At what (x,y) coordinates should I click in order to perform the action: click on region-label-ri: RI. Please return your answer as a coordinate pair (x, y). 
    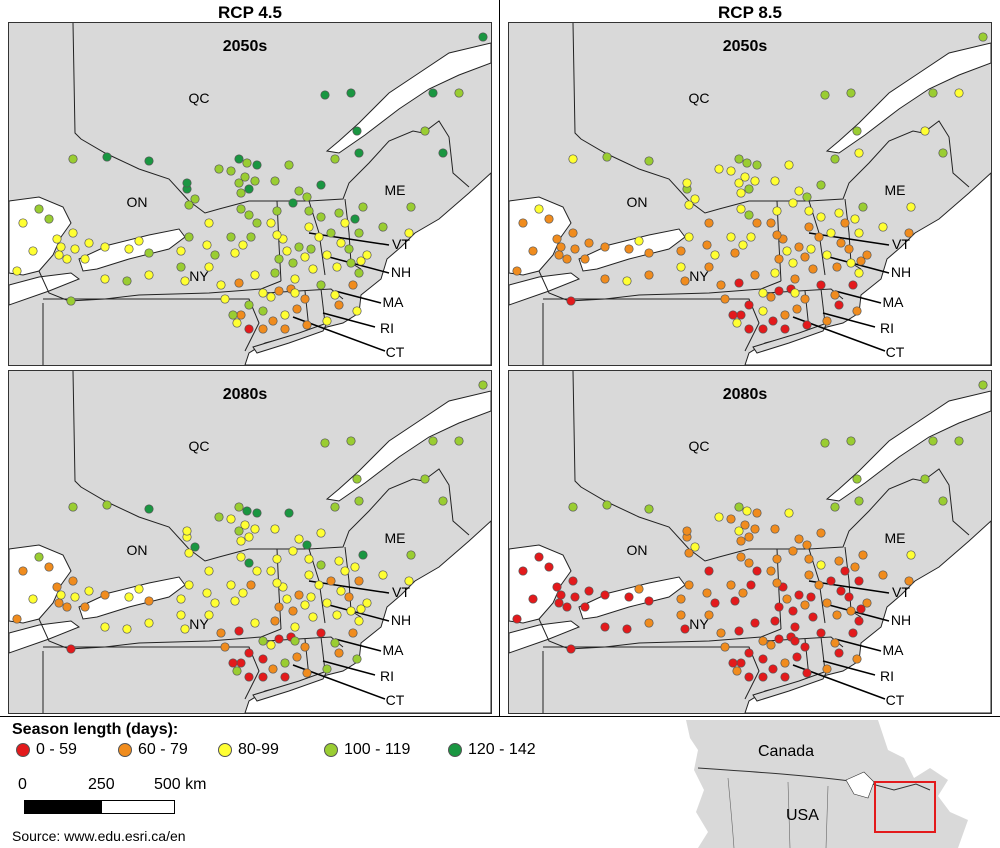
    Looking at the image, I should click on (887, 328).